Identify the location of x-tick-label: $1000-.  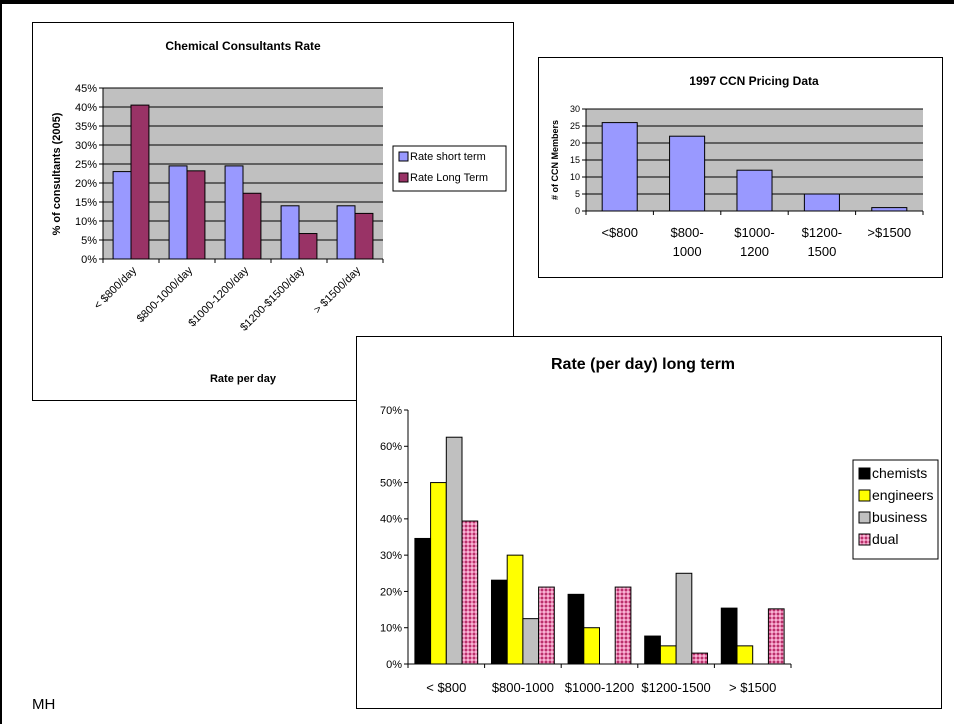
(754, 232).